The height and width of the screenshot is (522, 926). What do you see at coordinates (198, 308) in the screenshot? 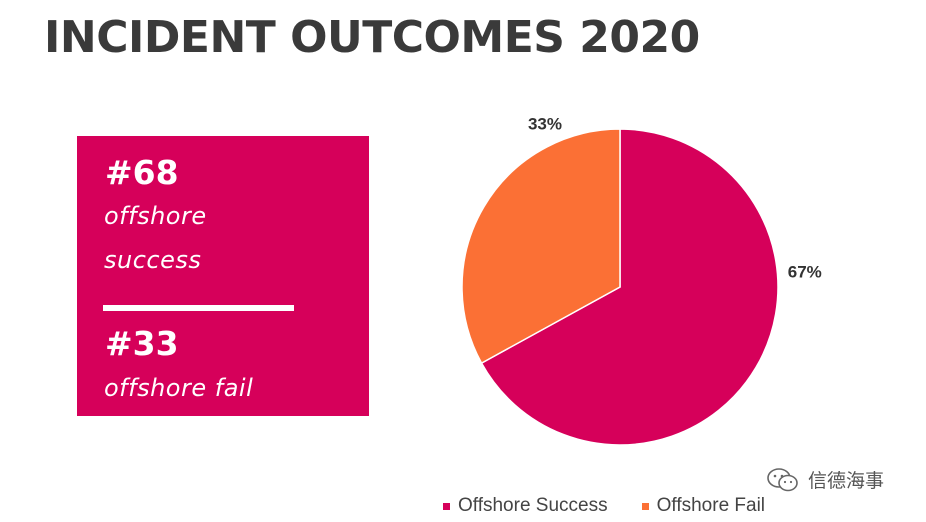
I see `stats-divider` at bounding box center [198, 308].